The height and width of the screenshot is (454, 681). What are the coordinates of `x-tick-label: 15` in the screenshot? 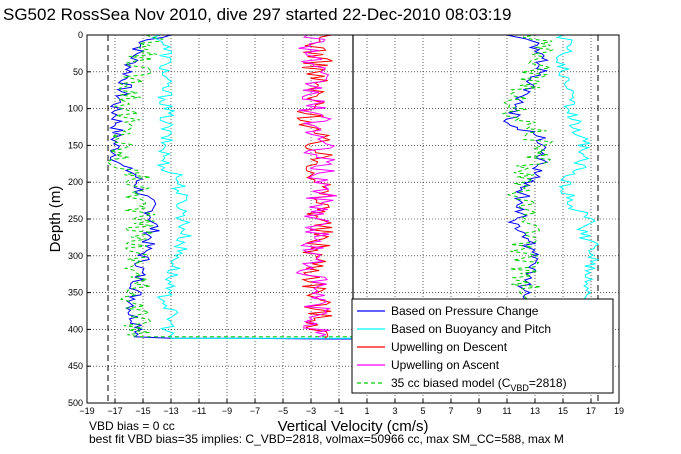 It's located at (563, 411).